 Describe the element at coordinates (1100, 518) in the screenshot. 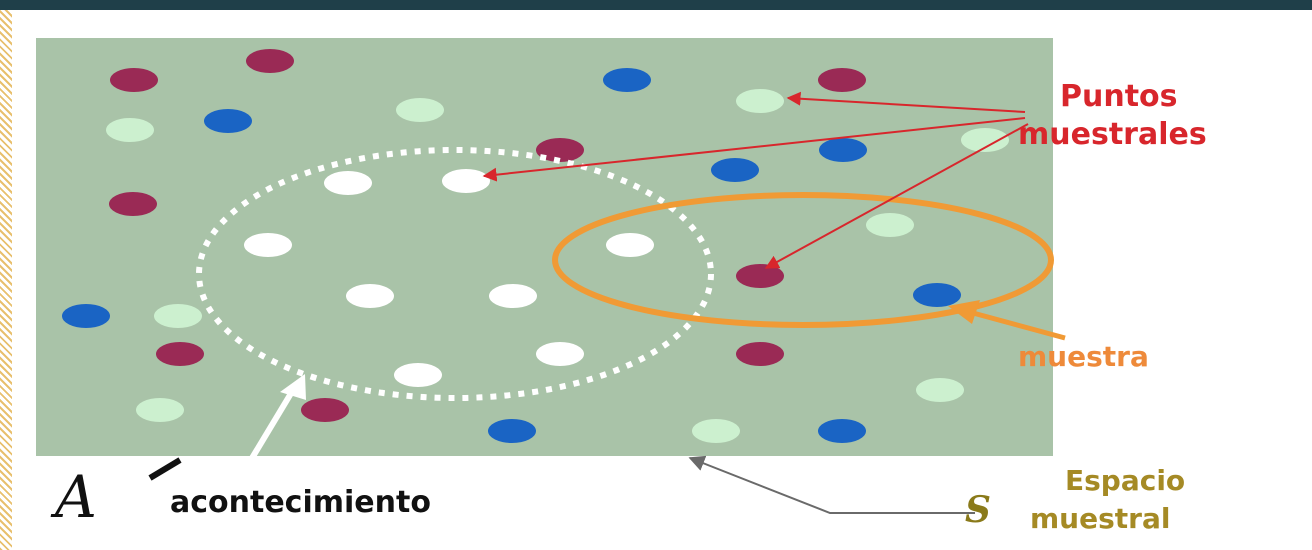

I see `sample-space-label-line2: muestral` at that location.